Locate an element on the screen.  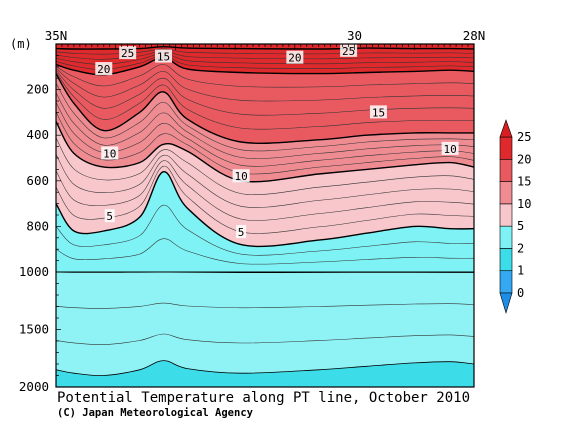
contour-label-6: 10 is located at coordinates (109, 153).